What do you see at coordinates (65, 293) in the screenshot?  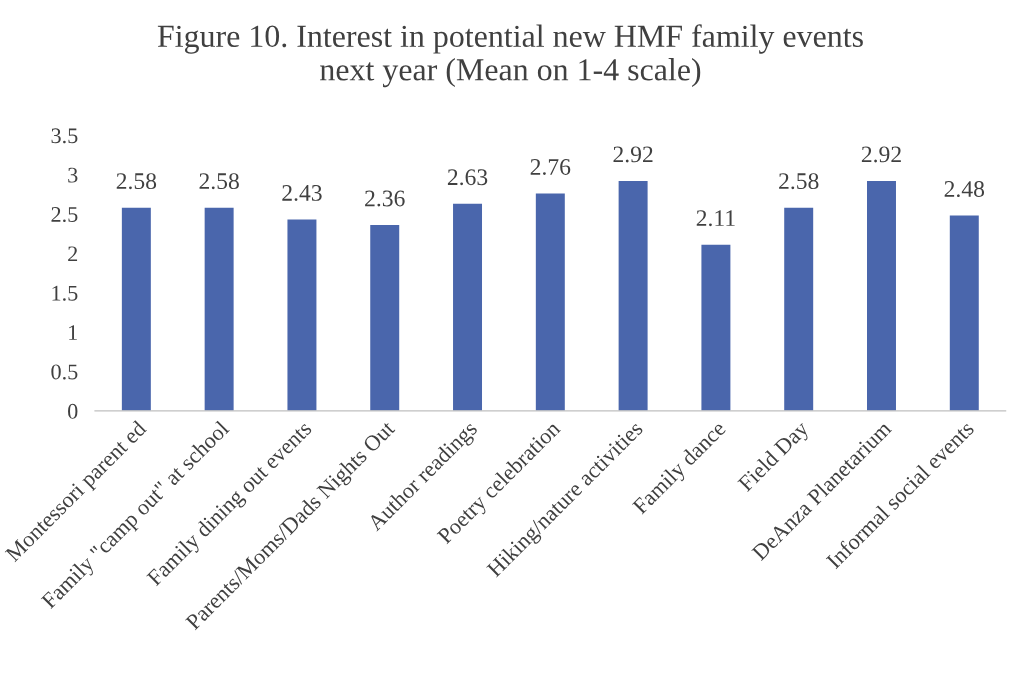 I see `y-tick-label: 1.5` at bounding box center [65, 293].